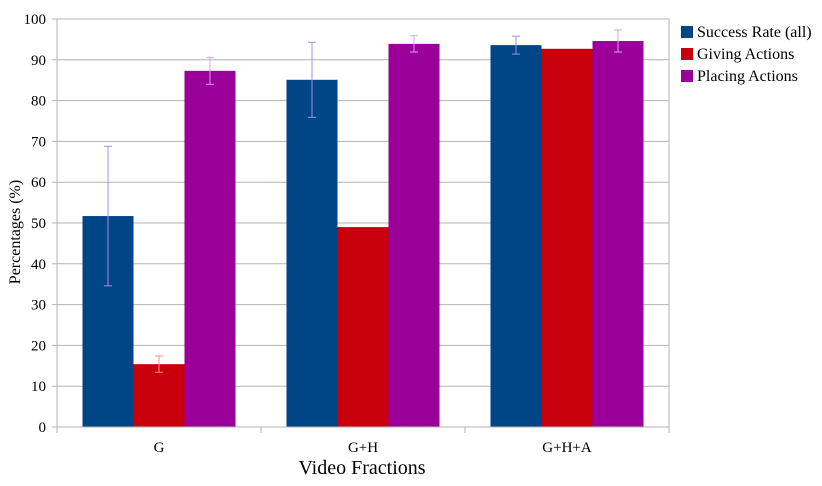 This screenshot has height=486, width=822. What do you see at coordinates (747, 76) in the screenshot?
I see `legend-label-2: Placing Actions` at bounding box center [747, 76].